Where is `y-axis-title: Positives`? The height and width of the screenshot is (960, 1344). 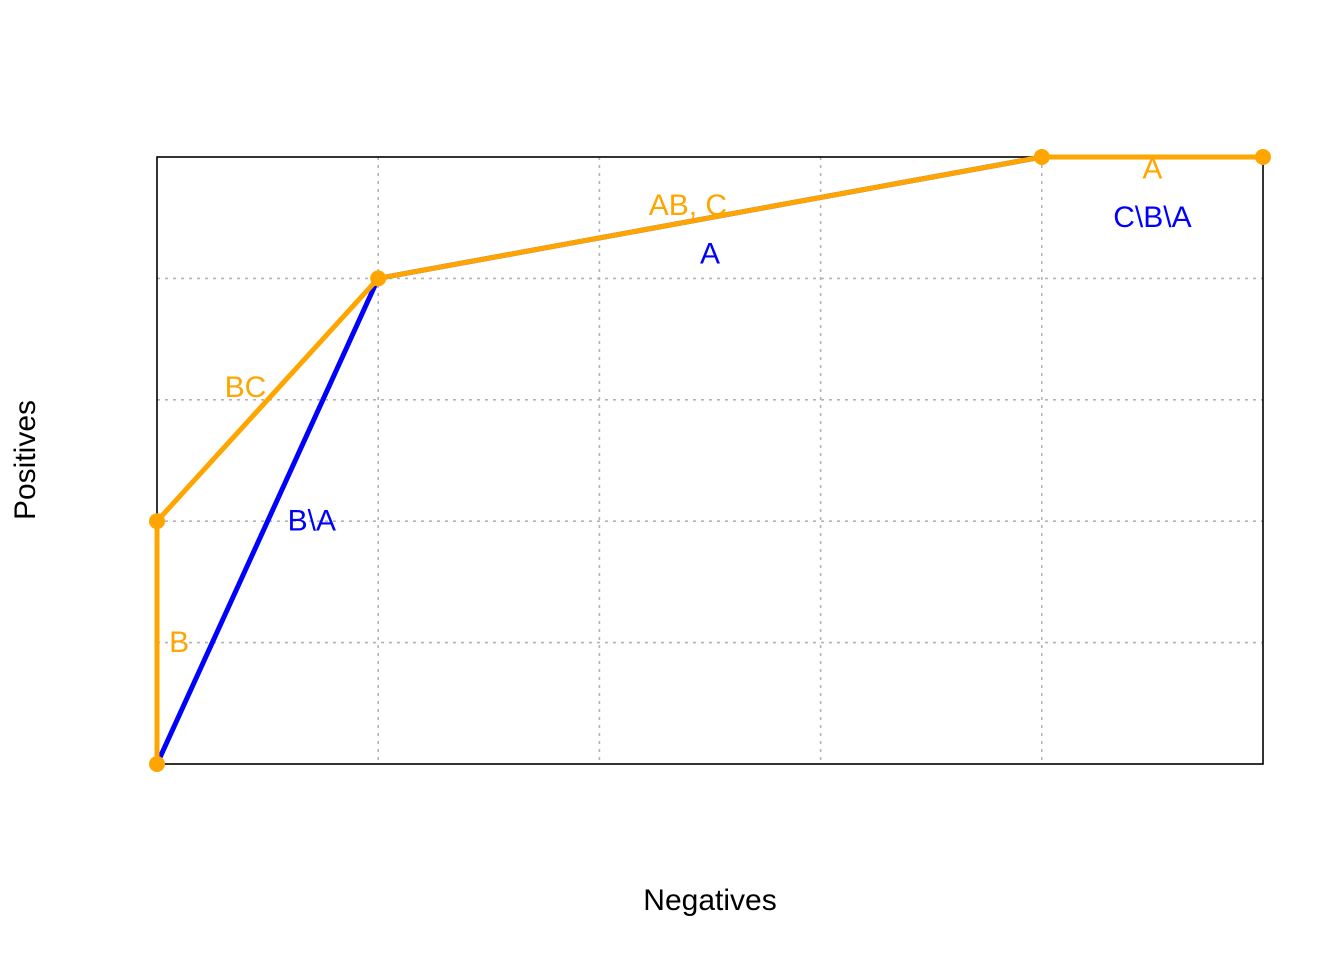
y-axis-title: Positives is located at coordinates (25, 460).